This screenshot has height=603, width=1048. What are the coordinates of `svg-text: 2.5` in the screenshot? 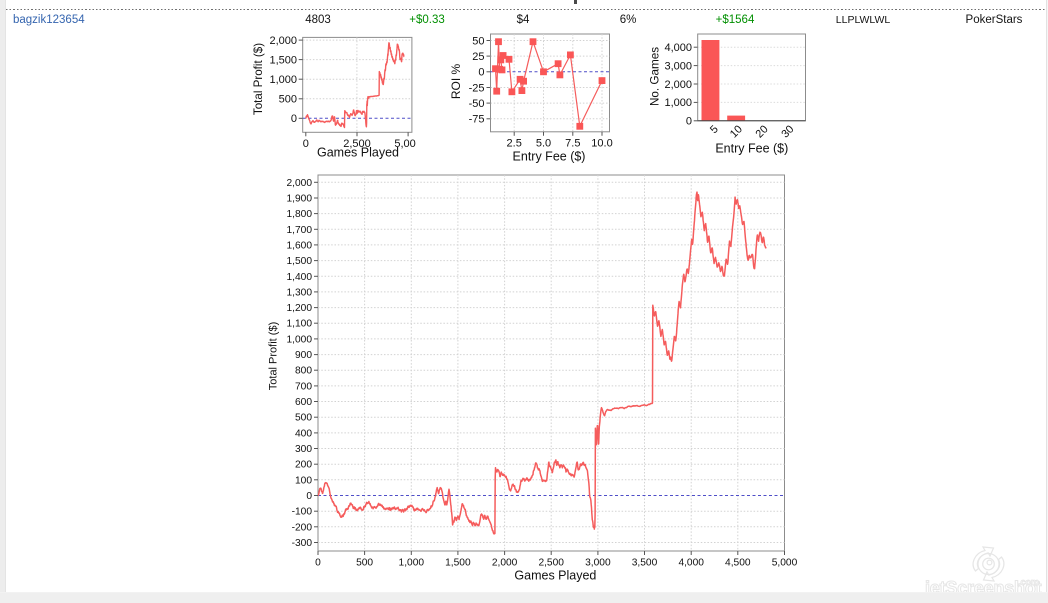 It's located at (514, 144).